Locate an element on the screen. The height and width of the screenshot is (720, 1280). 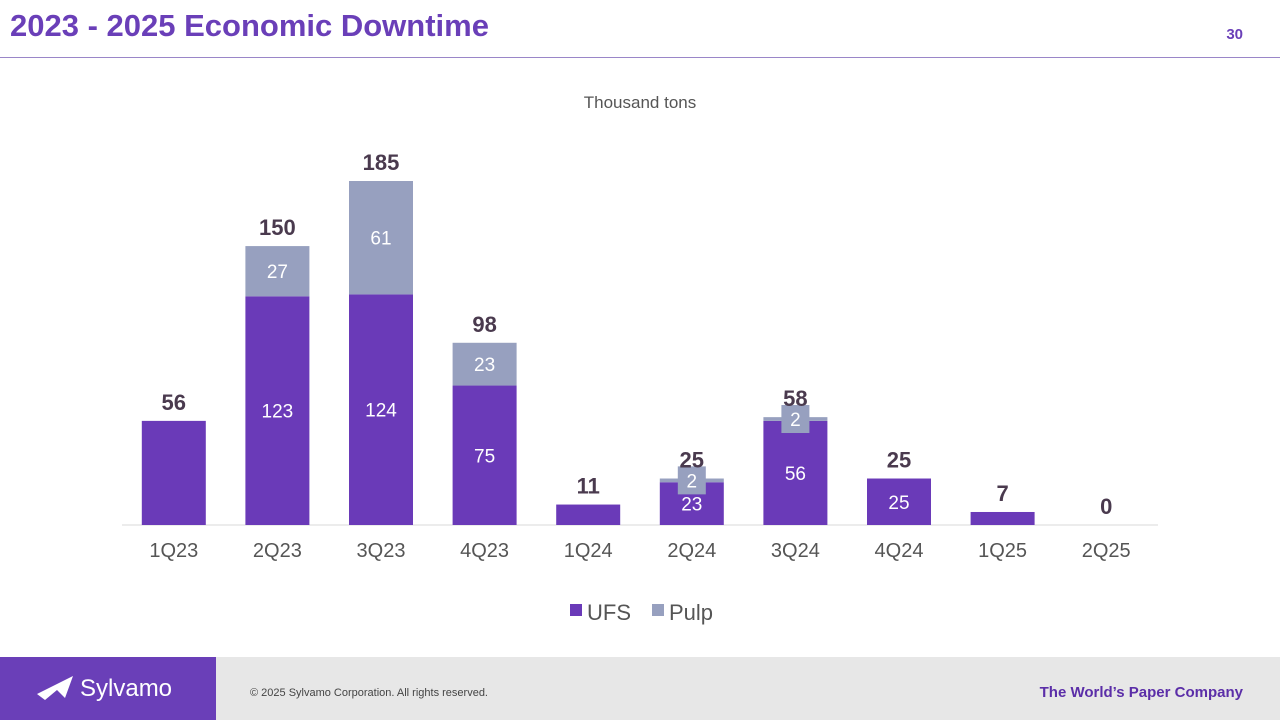
bar-pulp-4Q23 is located at coordinates (484, 364).